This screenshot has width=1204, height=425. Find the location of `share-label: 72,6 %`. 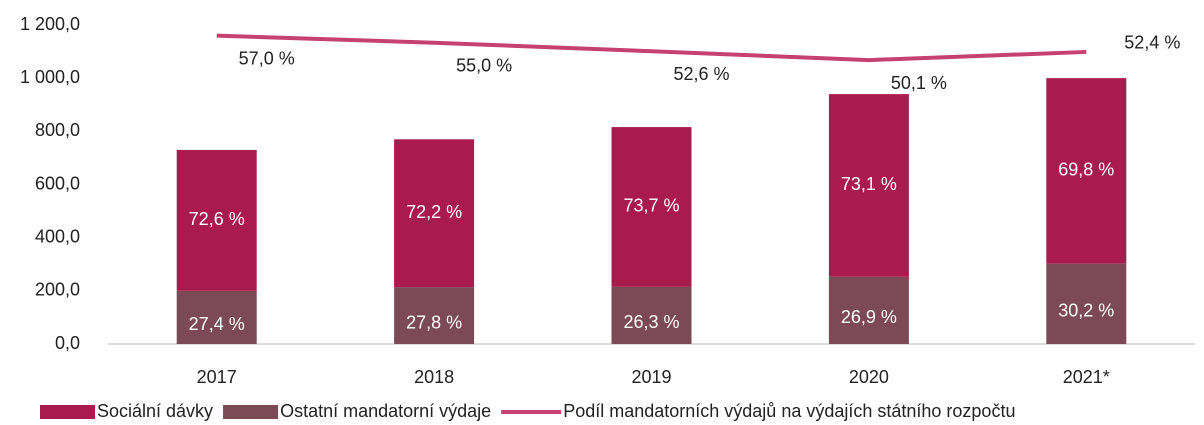

share-label: 72,6 % is located at coordinates (217, 219).